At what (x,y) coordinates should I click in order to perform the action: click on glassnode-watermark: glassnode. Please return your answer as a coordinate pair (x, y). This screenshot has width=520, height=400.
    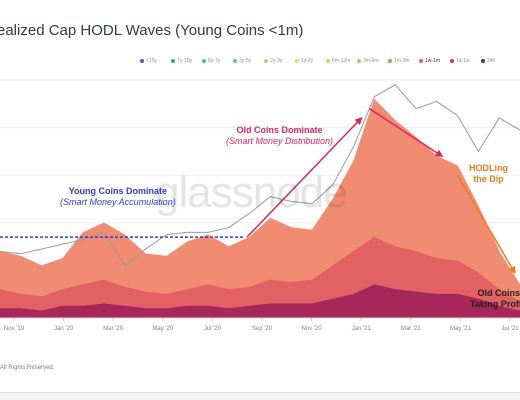
    Looking at the image, I should click on (251, 192).